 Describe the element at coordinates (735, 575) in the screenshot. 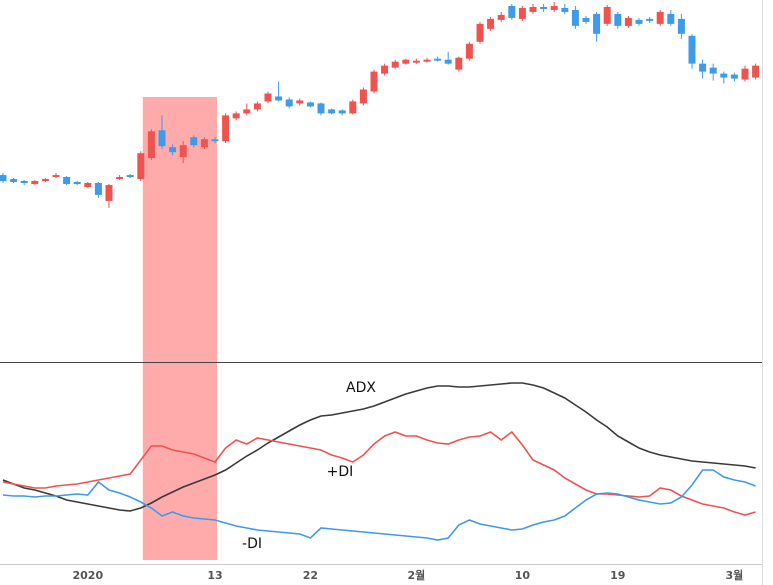

I see `x-tick-label: 3월` at that location.